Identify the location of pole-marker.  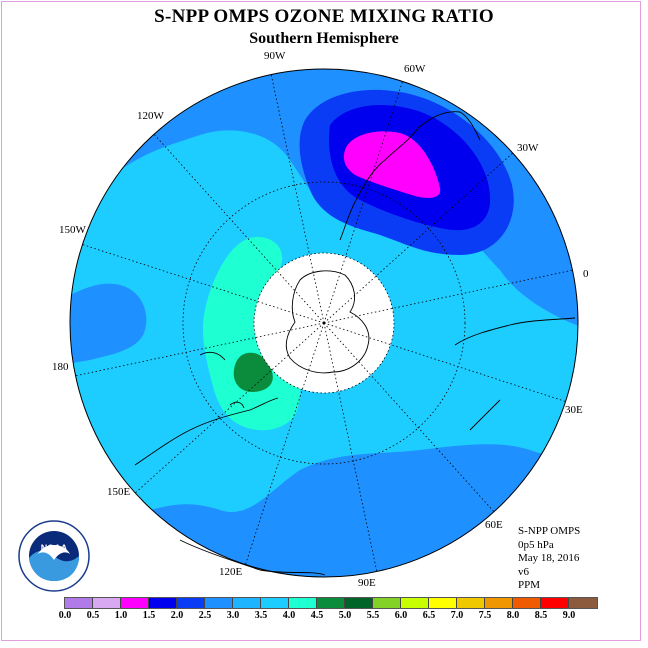
(324, 323).